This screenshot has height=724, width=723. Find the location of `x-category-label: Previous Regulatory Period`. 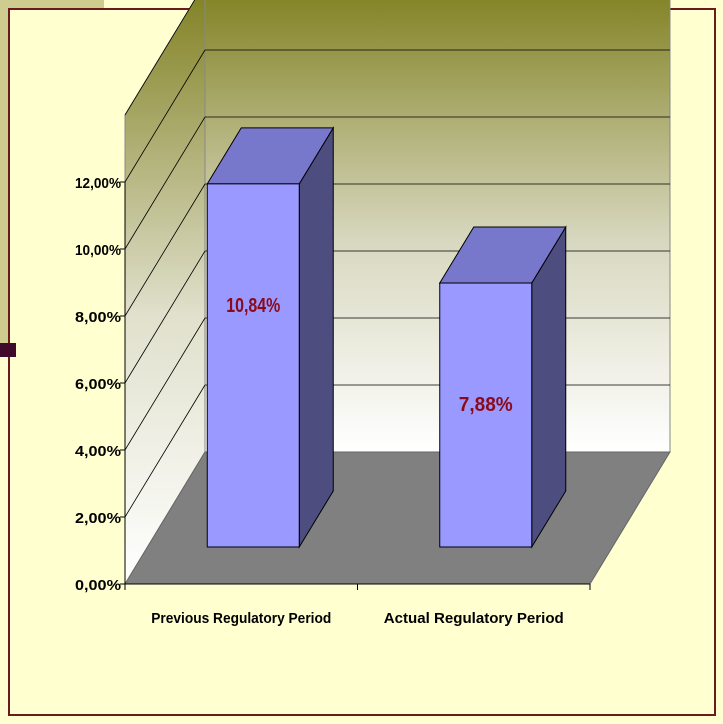

x-category-label: Previous Regulatory Period is located at coordinates (241, 618).